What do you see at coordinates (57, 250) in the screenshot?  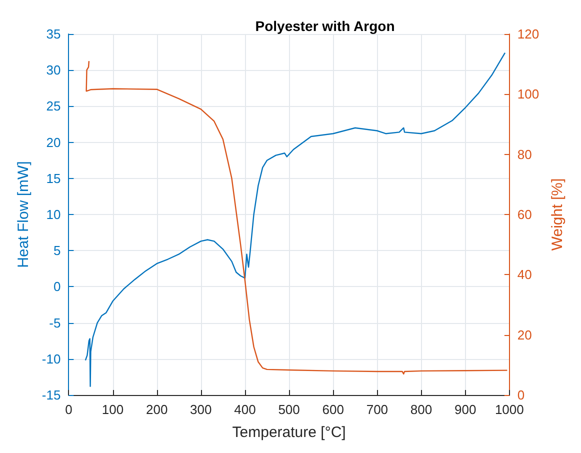 I see `y-tick-label: 5` at bounding box center [57, 250].